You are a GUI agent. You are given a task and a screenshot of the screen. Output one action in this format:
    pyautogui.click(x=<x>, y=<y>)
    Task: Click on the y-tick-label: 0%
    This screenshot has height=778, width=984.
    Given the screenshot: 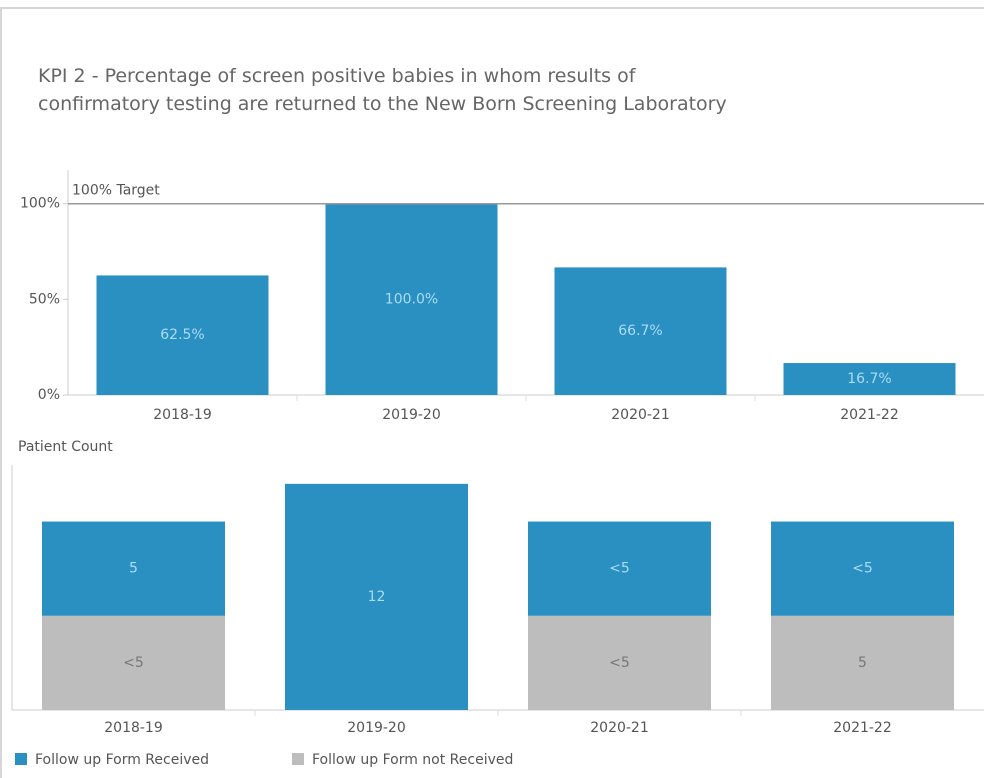 What is the action you would take?
    pyautogui.click(x=49, y=395)
    